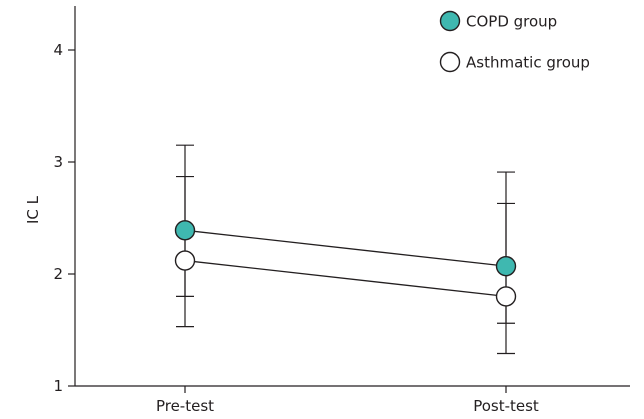  I want to click on y-tick-label: 2, so click(58, 274).